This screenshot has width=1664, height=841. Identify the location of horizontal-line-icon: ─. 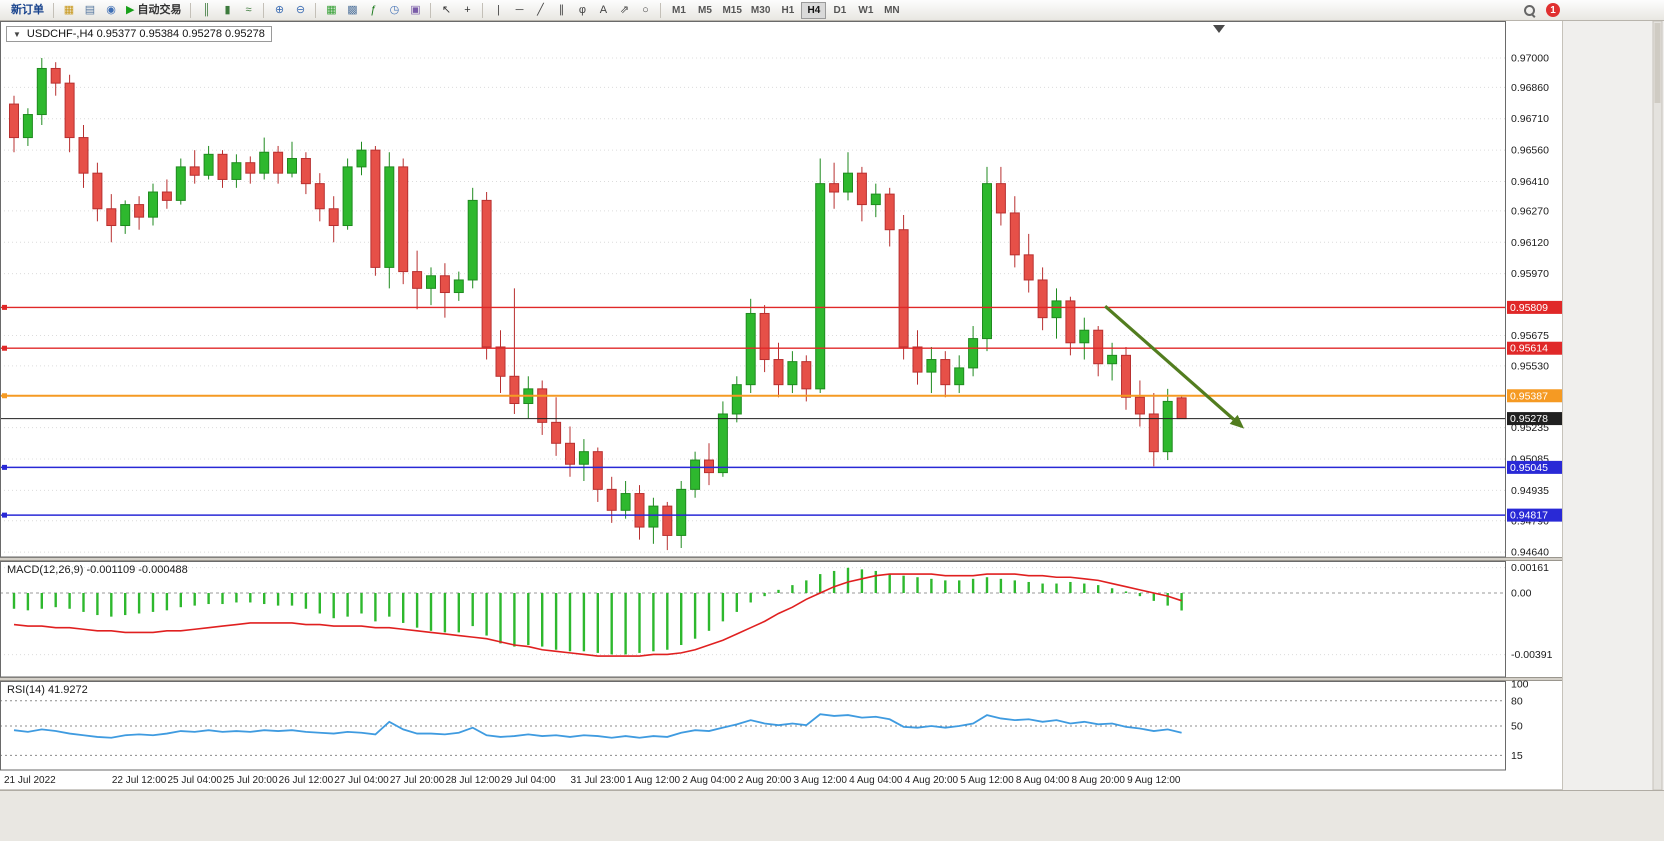
(519, 10).